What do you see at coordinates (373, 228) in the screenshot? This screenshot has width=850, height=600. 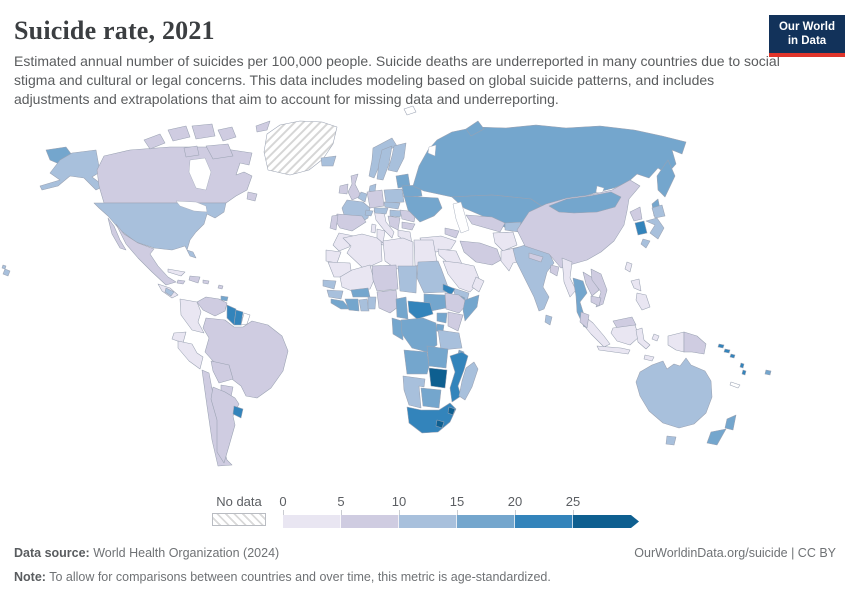 I see `country-italy-sardinia` at bounding box center [373, 228].